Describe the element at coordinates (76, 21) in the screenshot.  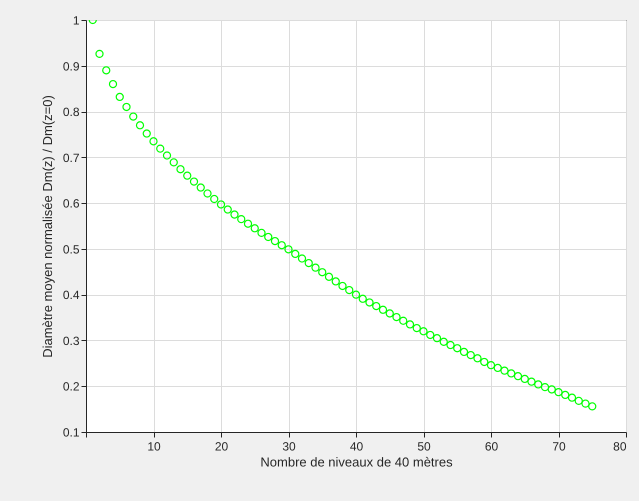
I see `y-tick-label: 1` at that location.